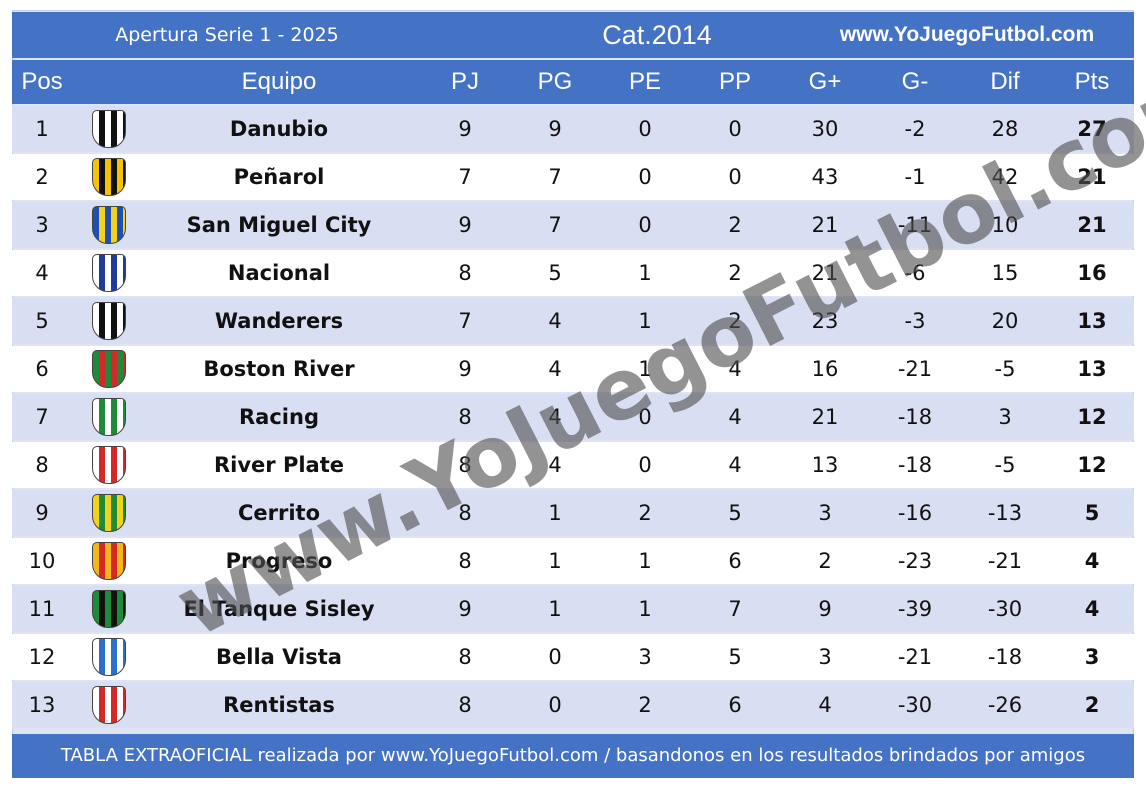 This screenshot has width=1146, height=788. Describe the element at coordinates (573, 609) in the screenshot. I see `table-row: 11 El Tanque Sisley 9 1 1 7 9 -39 -30 4` at that location.